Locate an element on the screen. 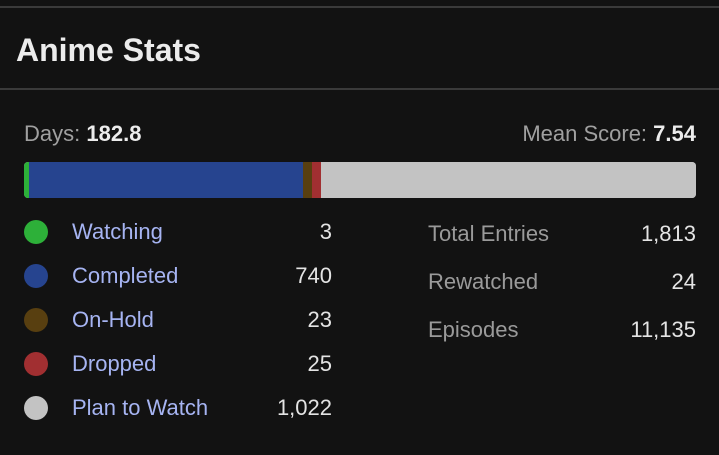  status-bar is located at coordinates (360, 180).